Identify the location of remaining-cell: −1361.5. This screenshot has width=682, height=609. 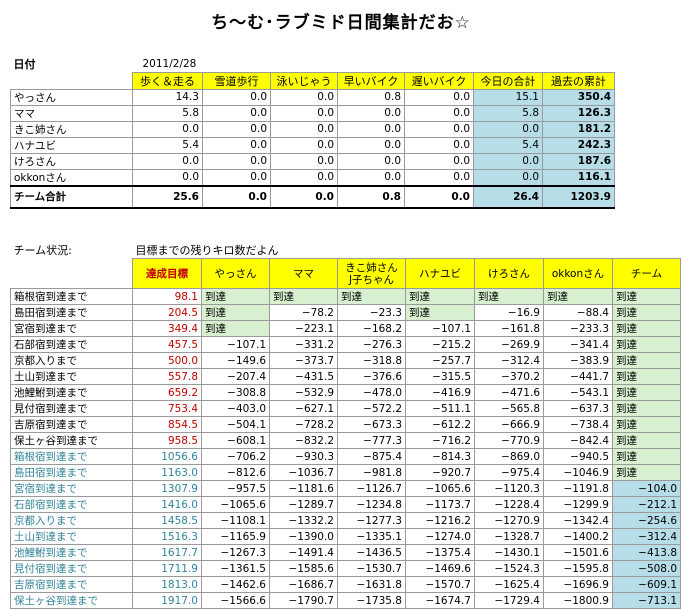
(235, 568).